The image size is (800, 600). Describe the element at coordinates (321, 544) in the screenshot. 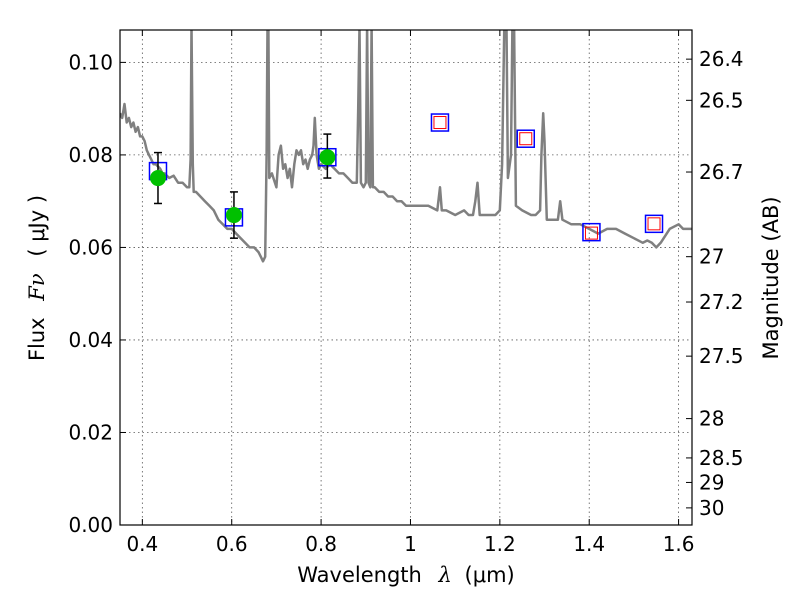

I see `x-tick-label: 0.8` at that location.